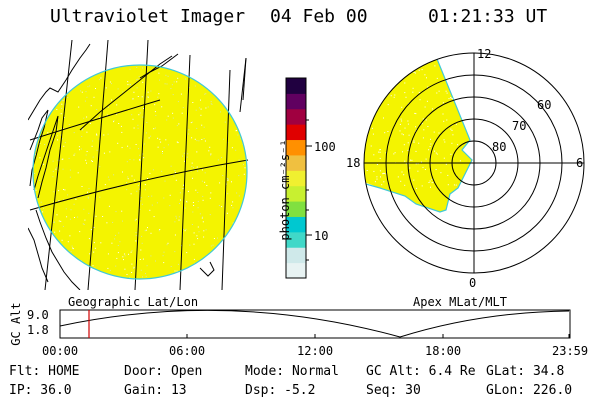 Image resolution: width=600 pixels, height=400 pixels. Describe the element at coordinates (473, 283) in the screenshot. I see `mlt-label-0: 0` at that location.